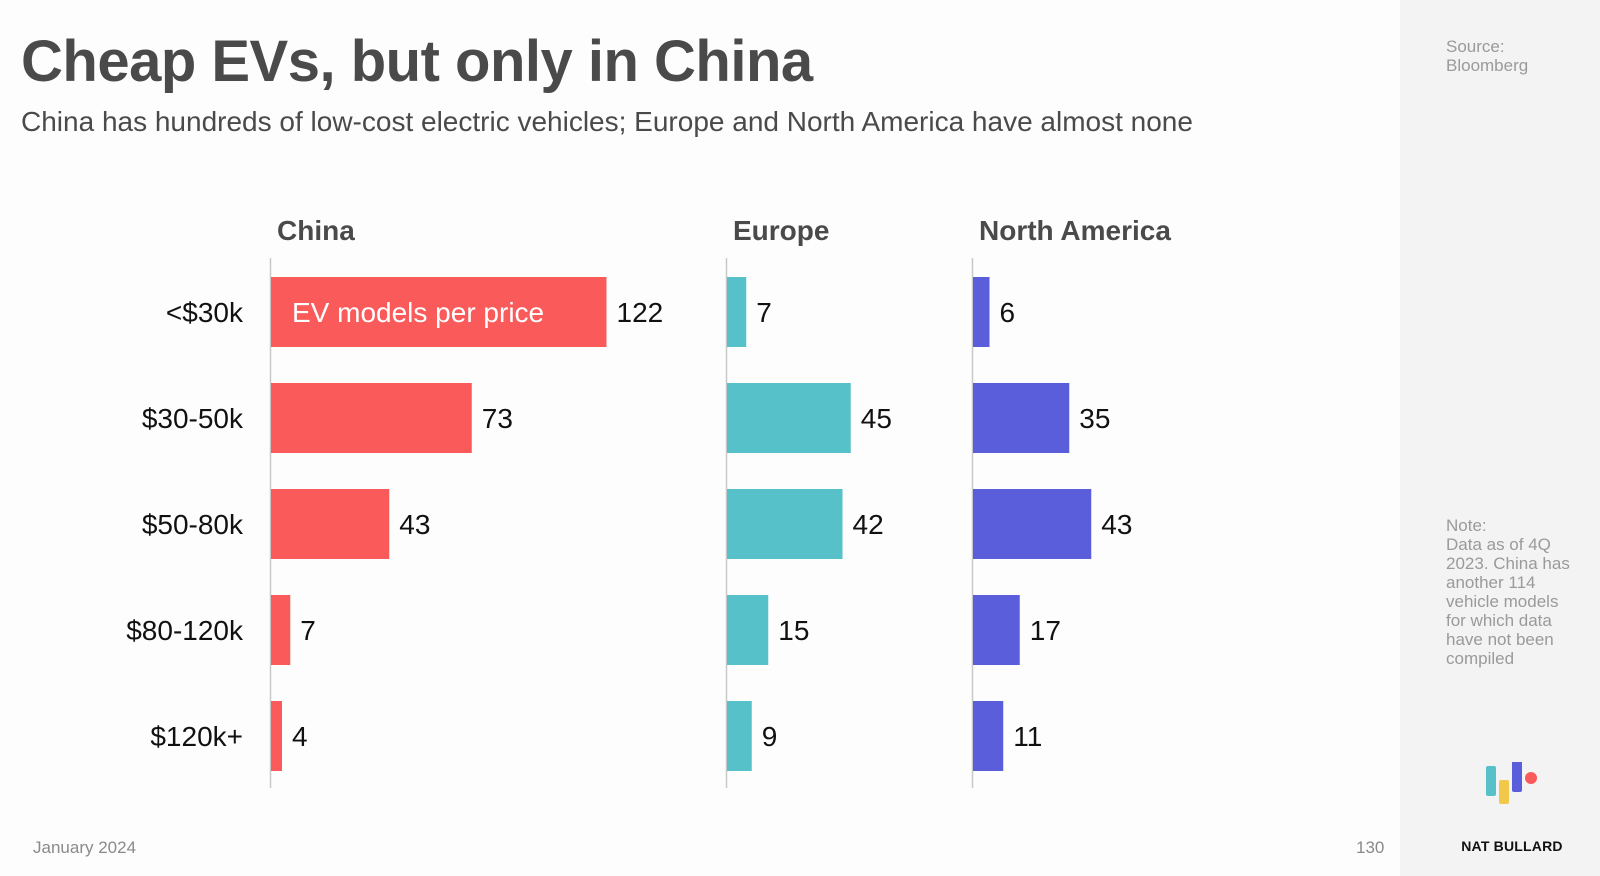 This screenshot has width=1600, height=876. What do you see at coordinates (1511, 783) in the screenshot?
I see `brand-logo-icon` at bounding box center [1511, 783].